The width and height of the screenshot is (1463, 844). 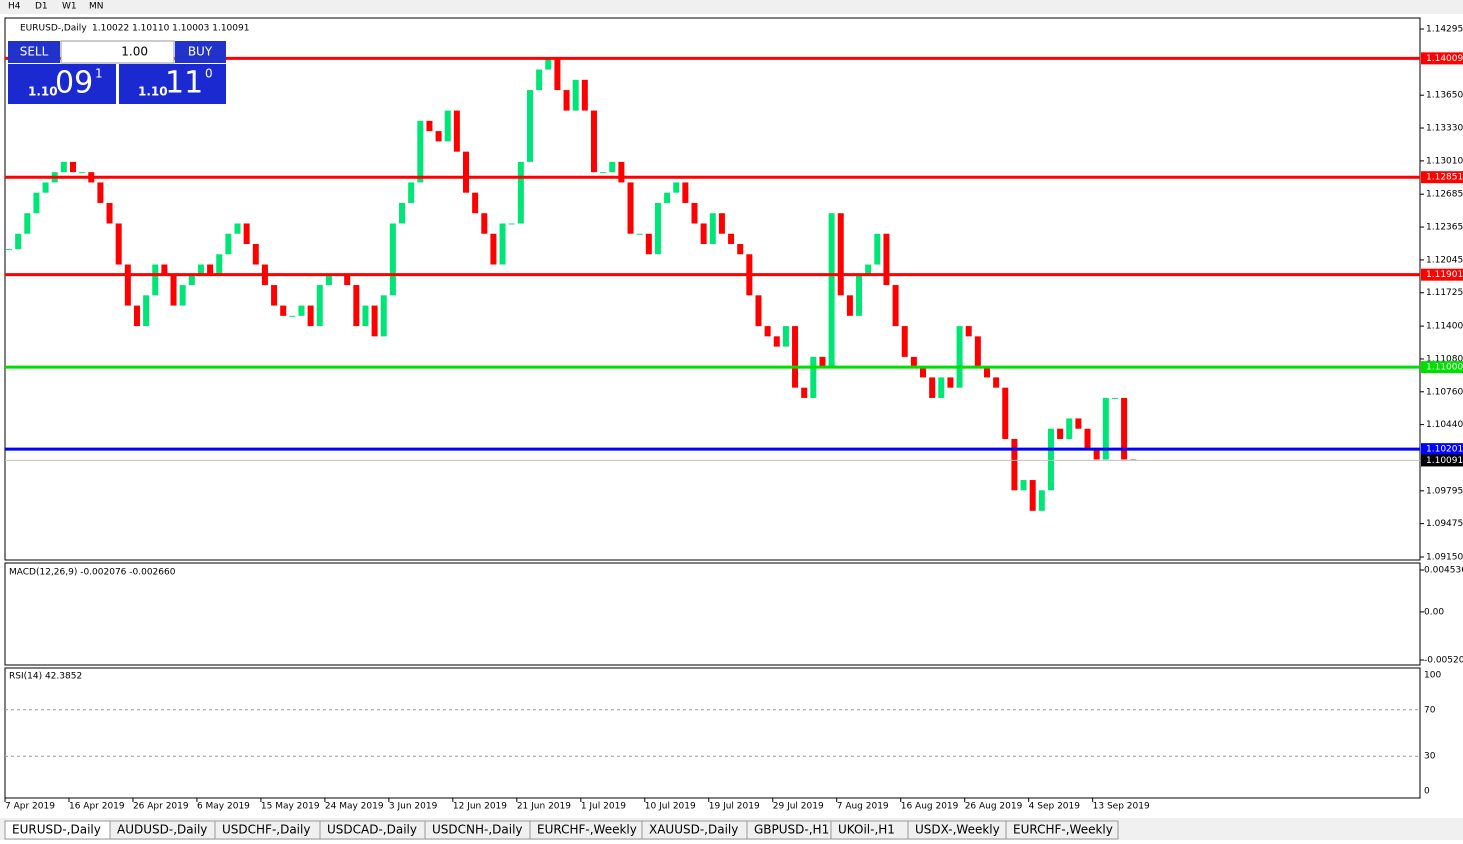 What do you see at coordinates (798, 807) in the screenshot?
I see `x-tick-label: 29 Jul 2019` at bounding box center [798, 807].